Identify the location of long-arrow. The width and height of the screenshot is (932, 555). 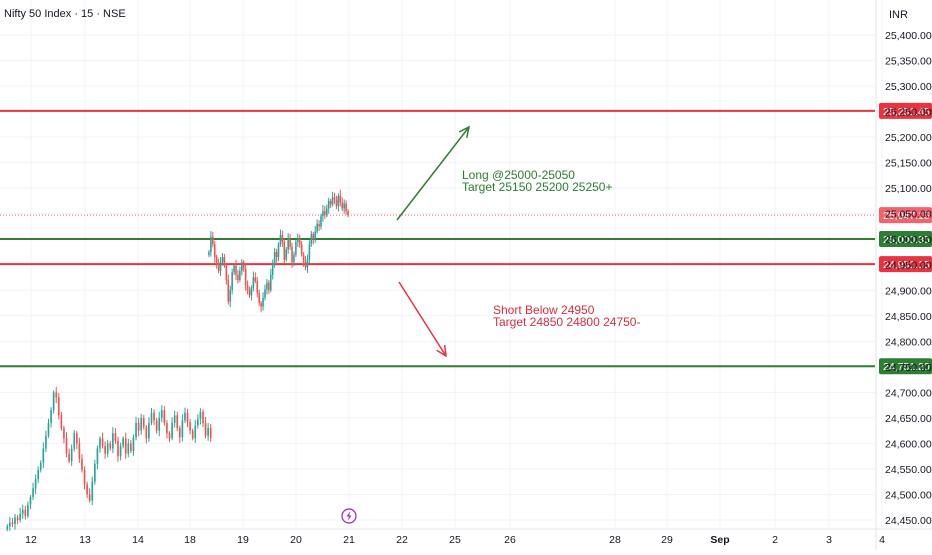
(433, 173).